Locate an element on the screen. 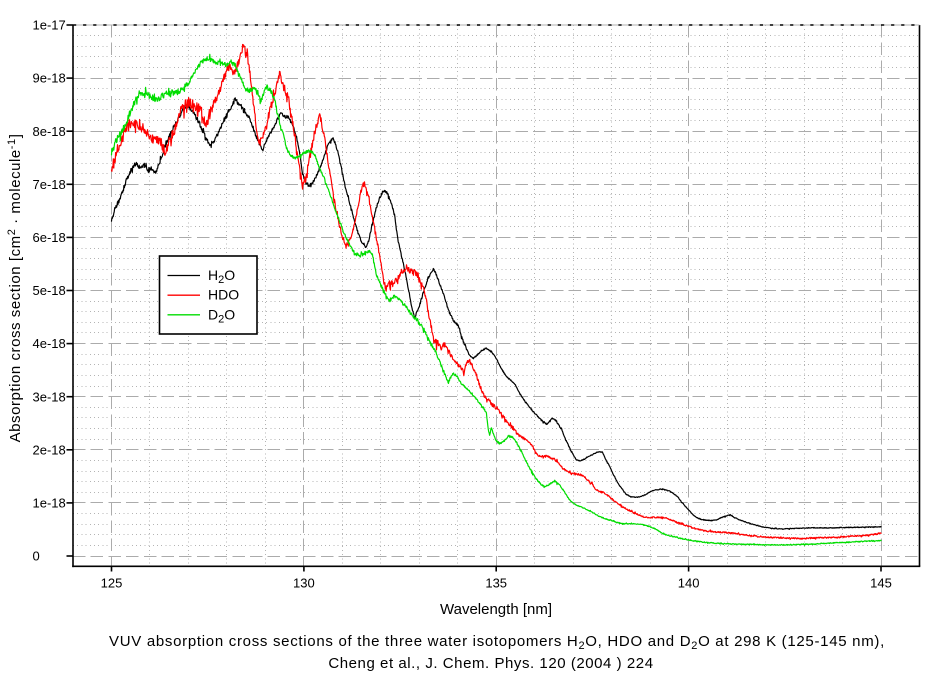  svg-text: 7e-18 is located at coordinates (49, 184).